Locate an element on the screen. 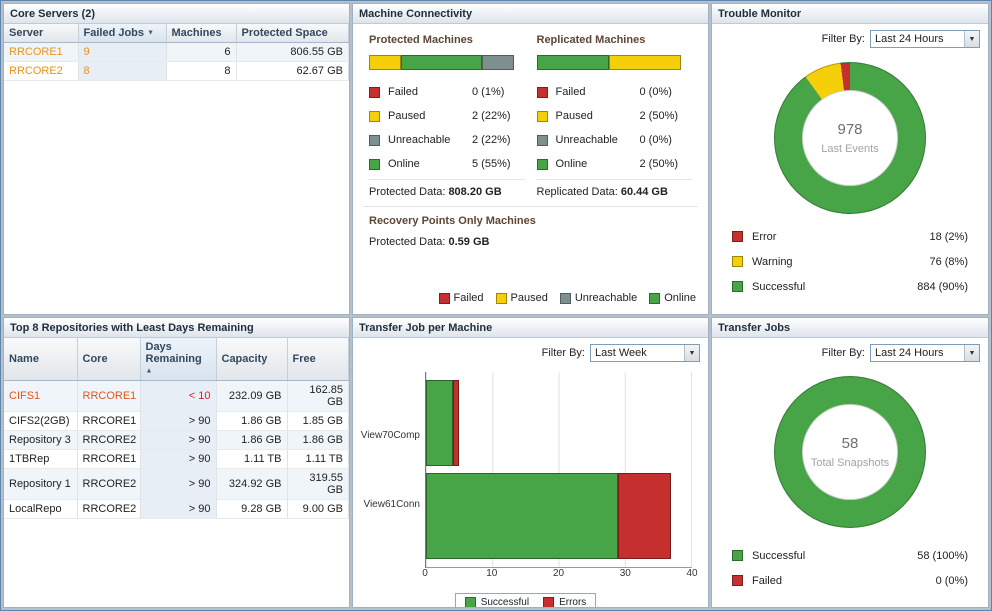 Image resolution: width=992 pixels, height=611 pixels. selected-option: Last 24 Hours is located at coordinates (909, 353).